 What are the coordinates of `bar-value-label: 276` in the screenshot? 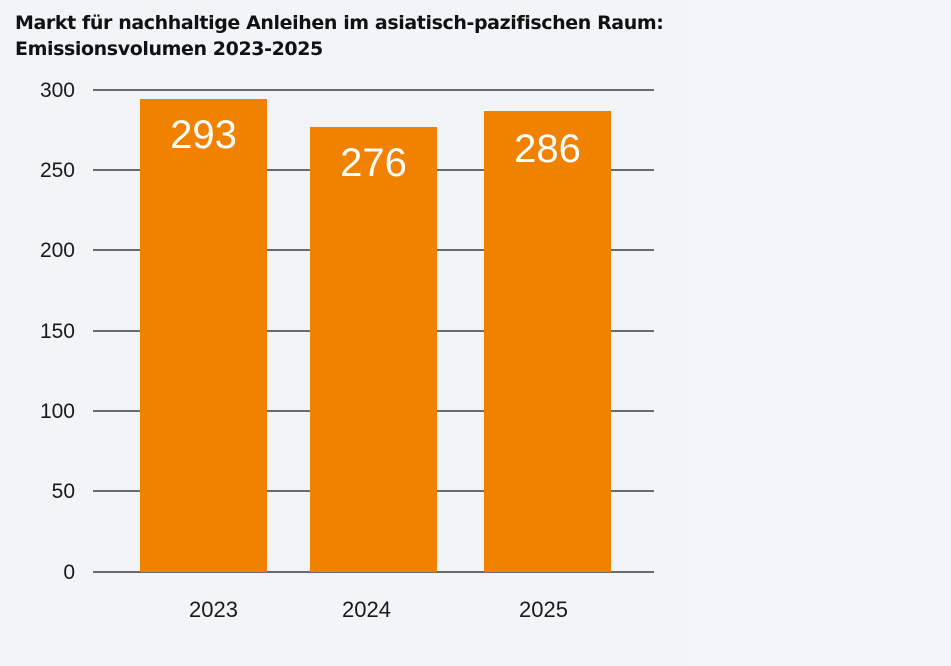 It's located at (373, 163).